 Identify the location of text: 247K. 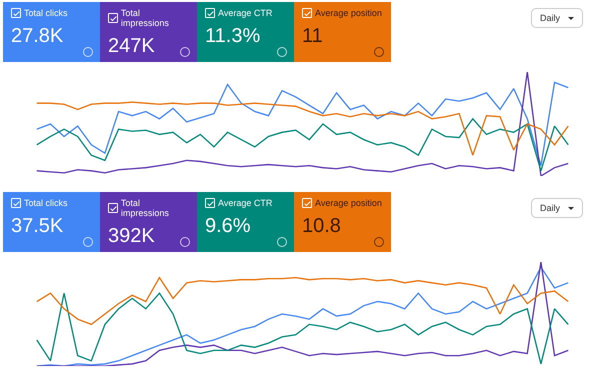
(132, 46).